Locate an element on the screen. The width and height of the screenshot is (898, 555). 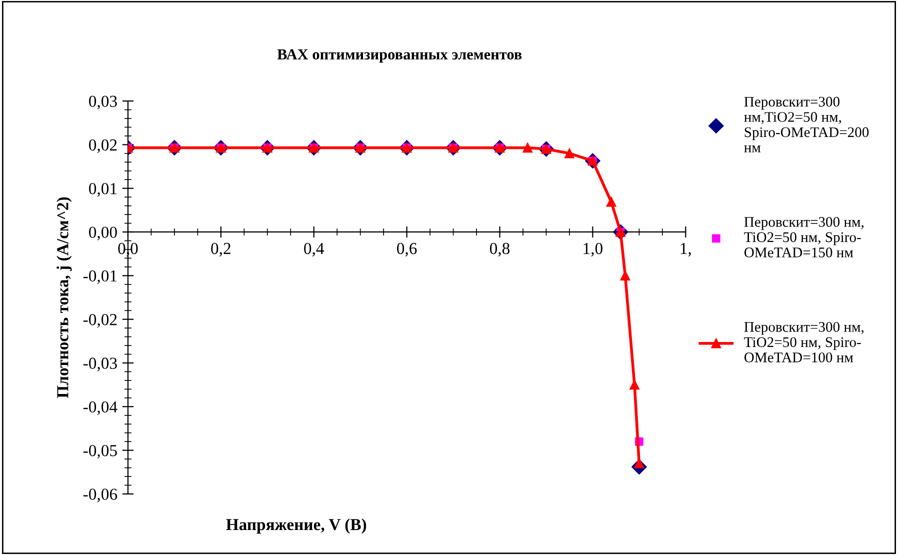
y-tick-label: 0,00 is located at coordinates (103, 233).